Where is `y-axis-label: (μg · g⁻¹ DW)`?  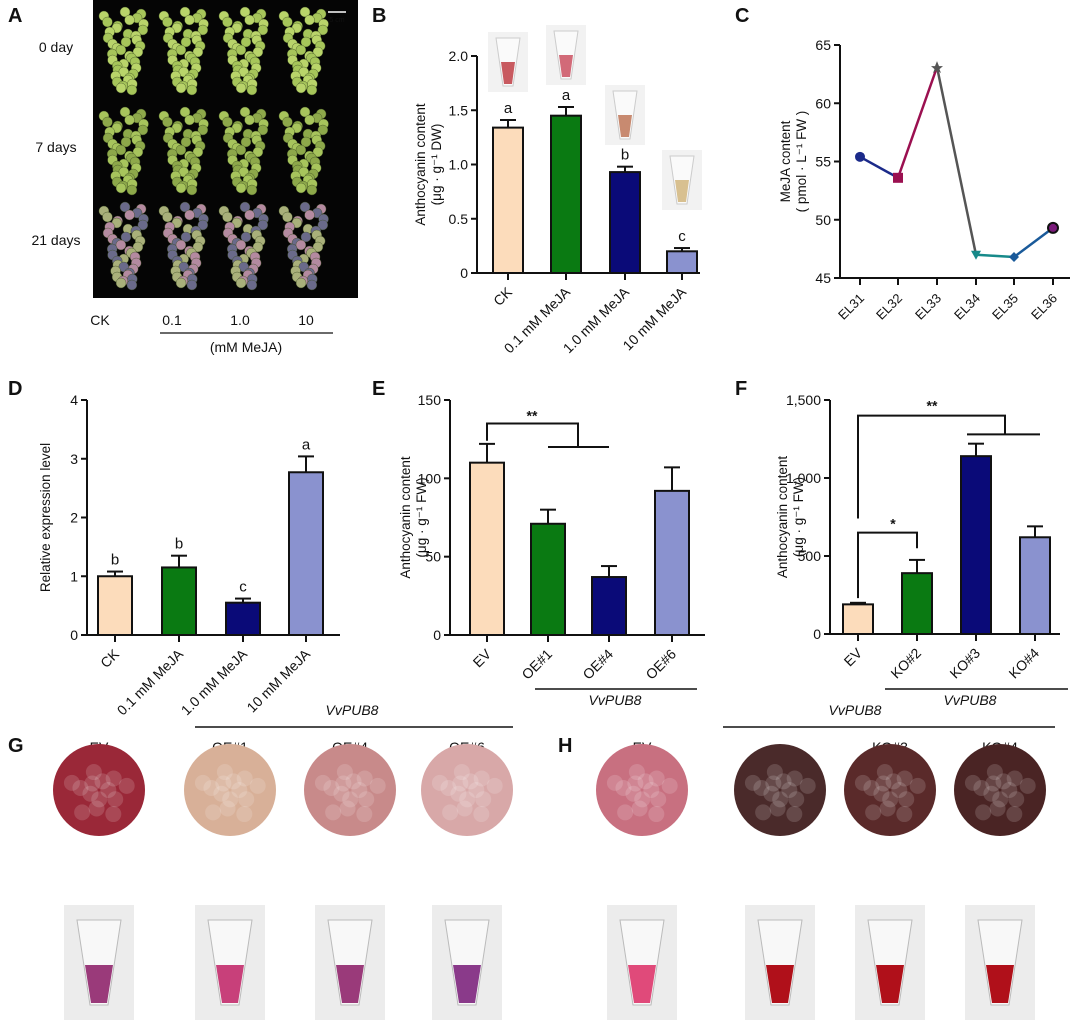 y-axis-label: (μg · g⁻¹ DW) is located at coordinates (436, 165).